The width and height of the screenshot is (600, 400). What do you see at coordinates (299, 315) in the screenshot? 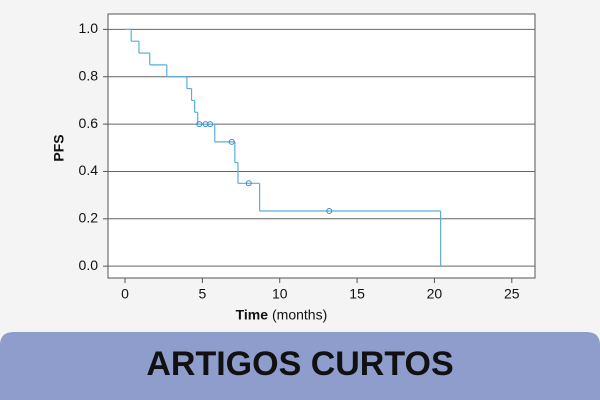
I see `x-axis-unit: (months)` at bounding box center [299, 315].